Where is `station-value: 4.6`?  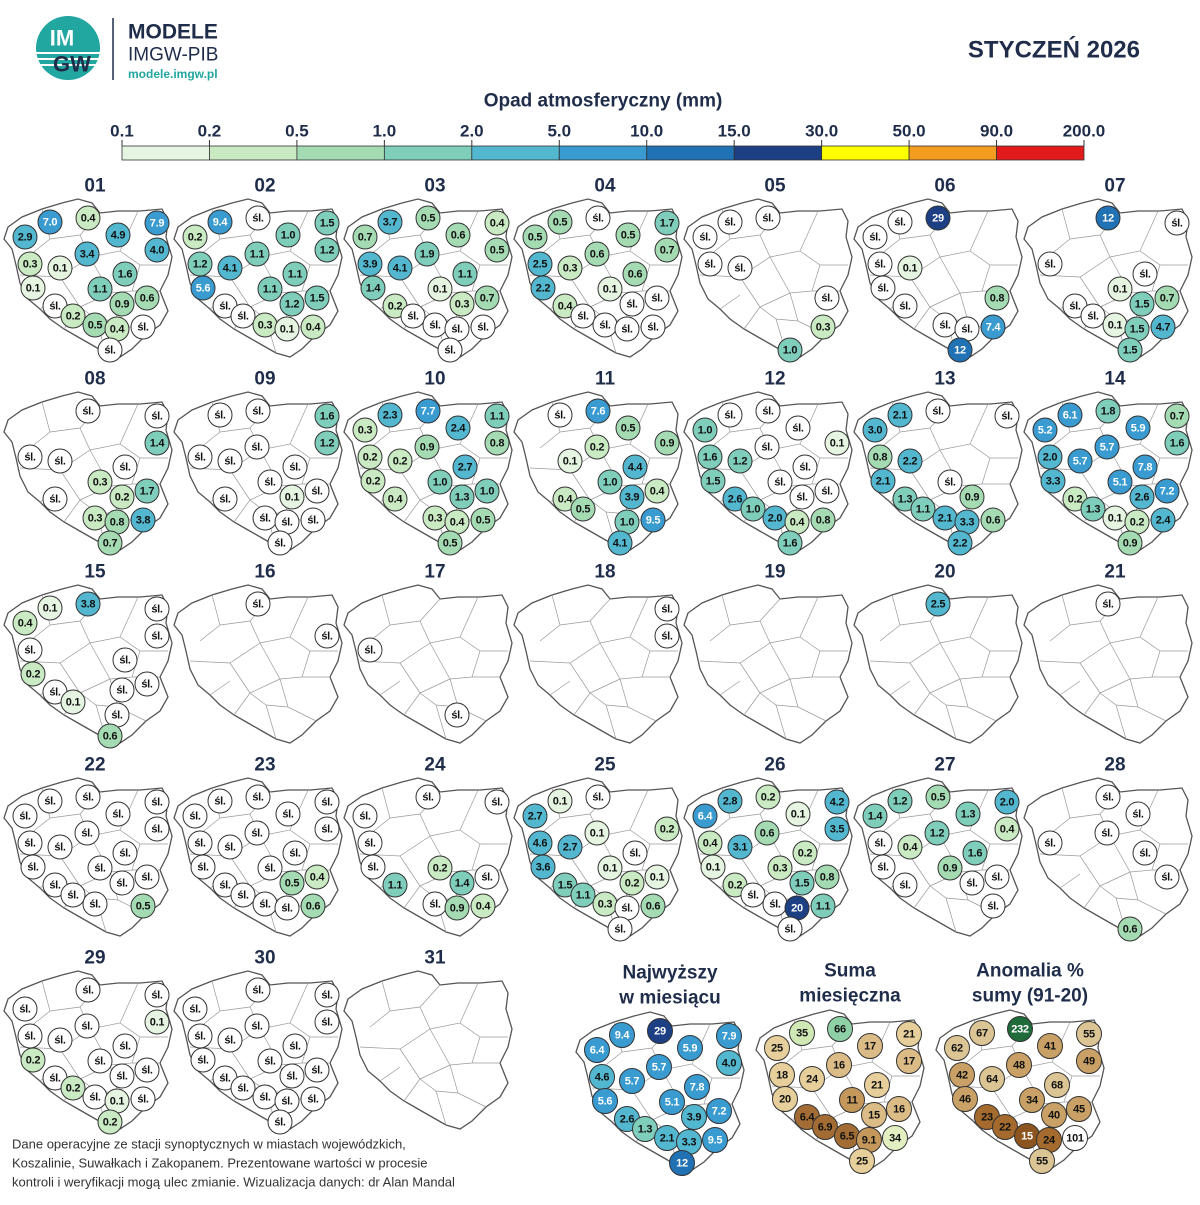 station-value: 4.6 is located at coordinates (602, 1078).